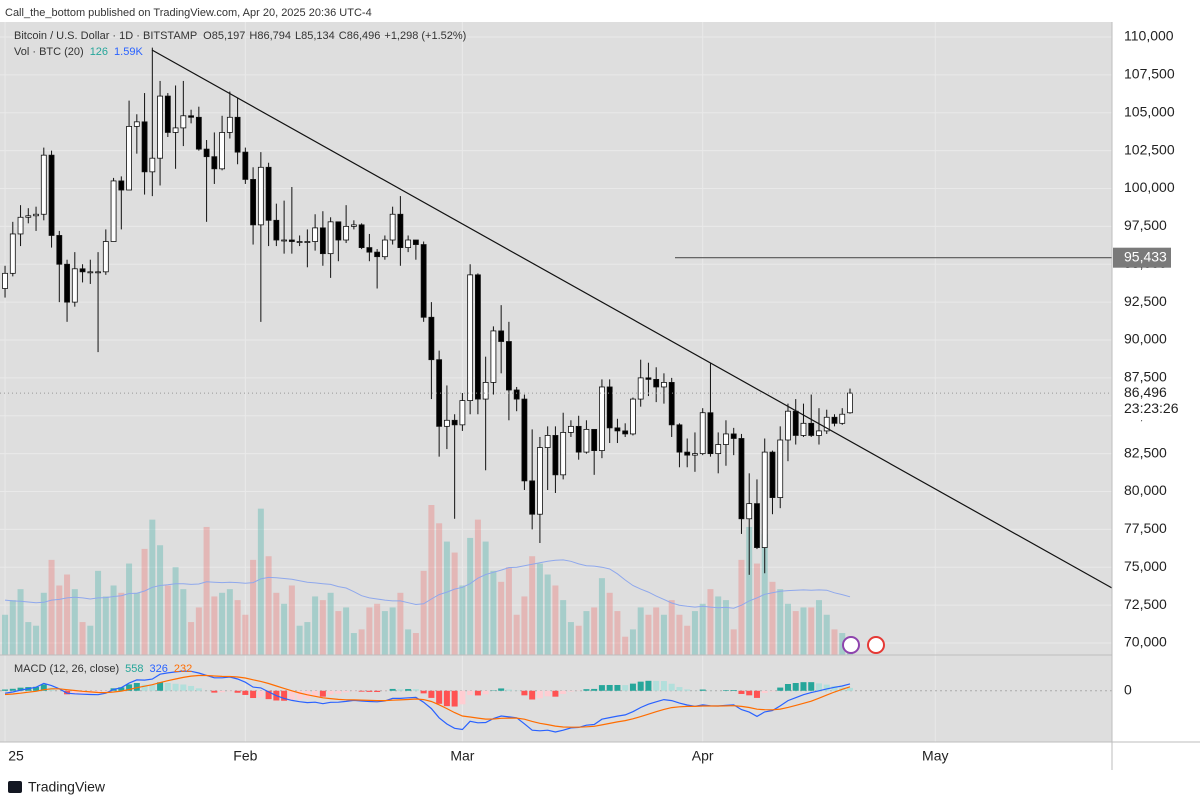  What do you see at coordinates (253, 36) in the screenshot?
I see `ohlc-key: H` at bounding box center [253, 36].